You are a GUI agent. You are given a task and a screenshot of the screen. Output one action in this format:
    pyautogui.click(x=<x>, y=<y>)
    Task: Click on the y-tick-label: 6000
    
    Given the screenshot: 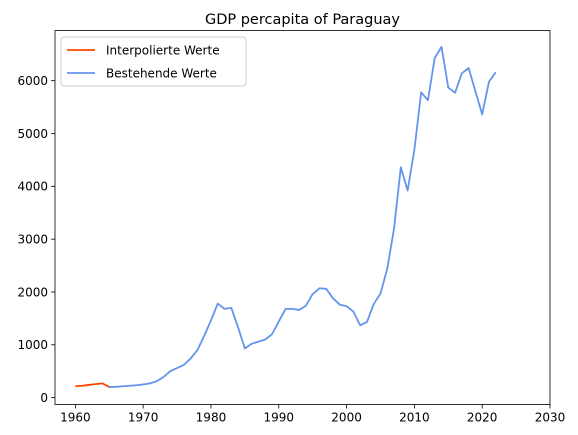 What is the action you would take?
    pyautogui.click(x=32, y=81)
    